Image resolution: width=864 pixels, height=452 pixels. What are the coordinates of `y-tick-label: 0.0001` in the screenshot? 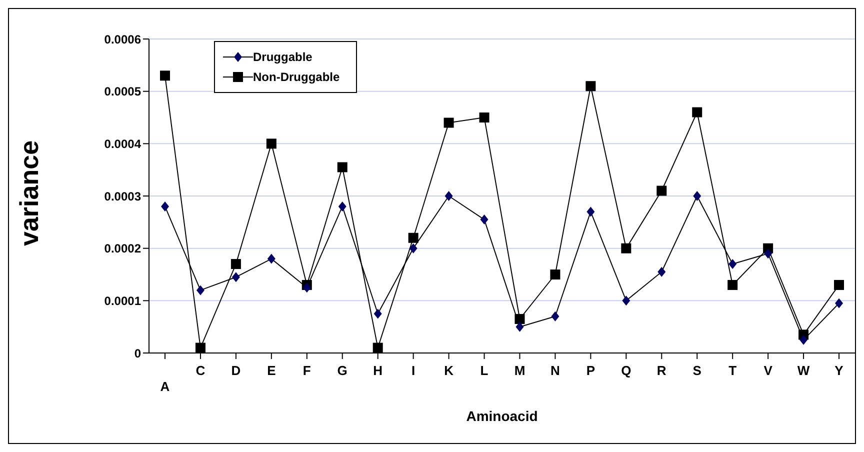 It's located at (123, 301).